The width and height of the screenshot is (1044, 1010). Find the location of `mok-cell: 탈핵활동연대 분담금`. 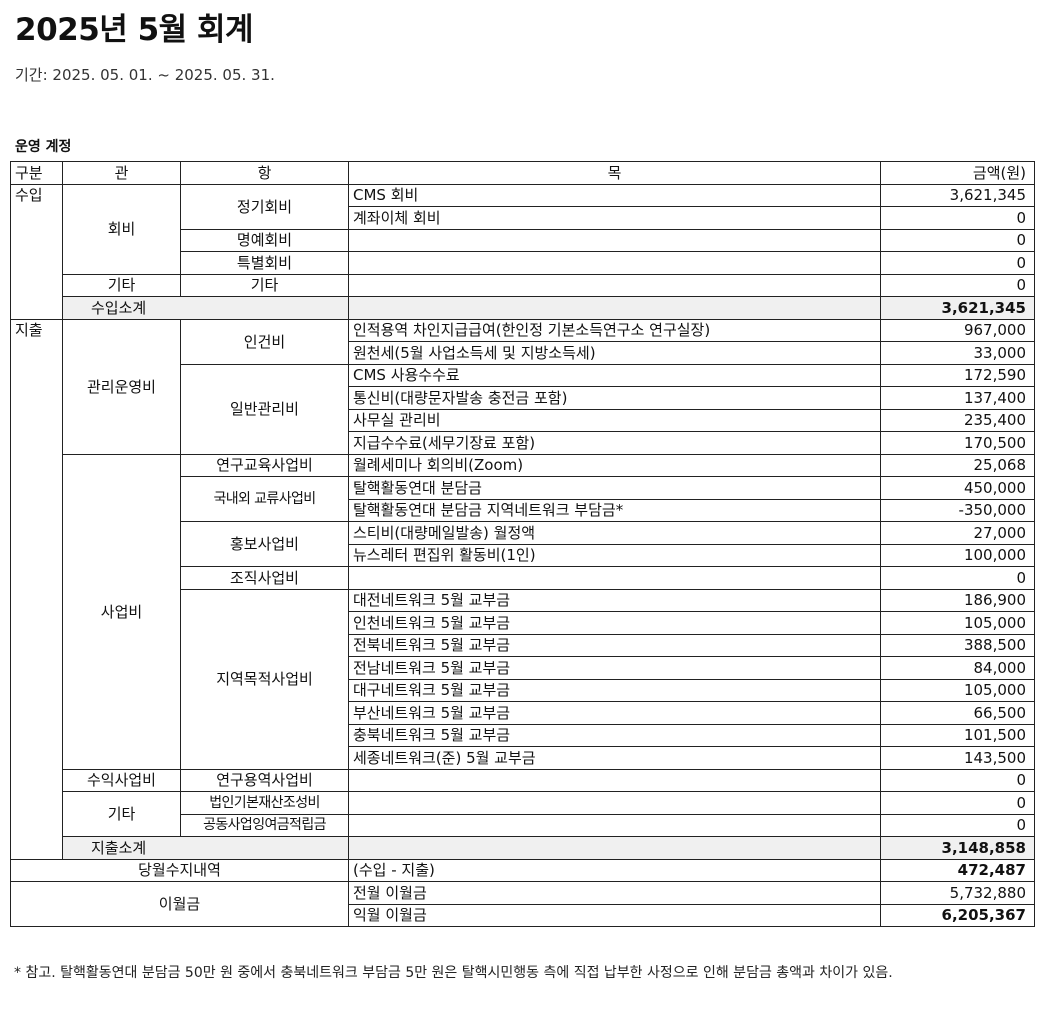

mok-cell: 탈핵활동연대 분담금 is located at coordinates (614, 488).